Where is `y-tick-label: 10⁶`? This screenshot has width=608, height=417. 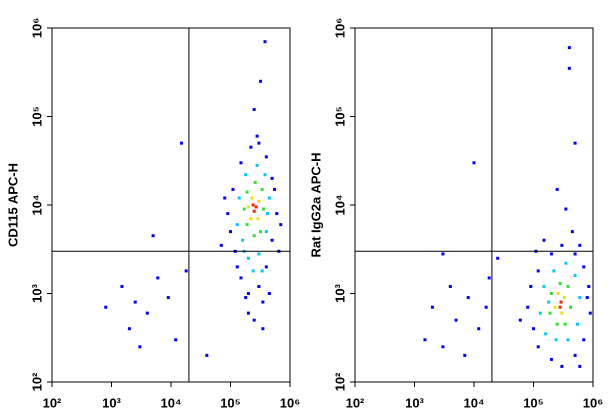
y-tick-label: 10⁶ is located at coordinates (339, 28).